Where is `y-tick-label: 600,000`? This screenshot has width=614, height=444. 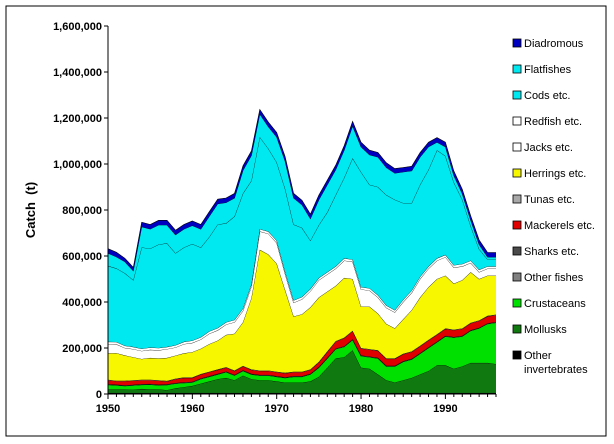 y-tick-label: 600,000 is located at coordinates (82, 257).